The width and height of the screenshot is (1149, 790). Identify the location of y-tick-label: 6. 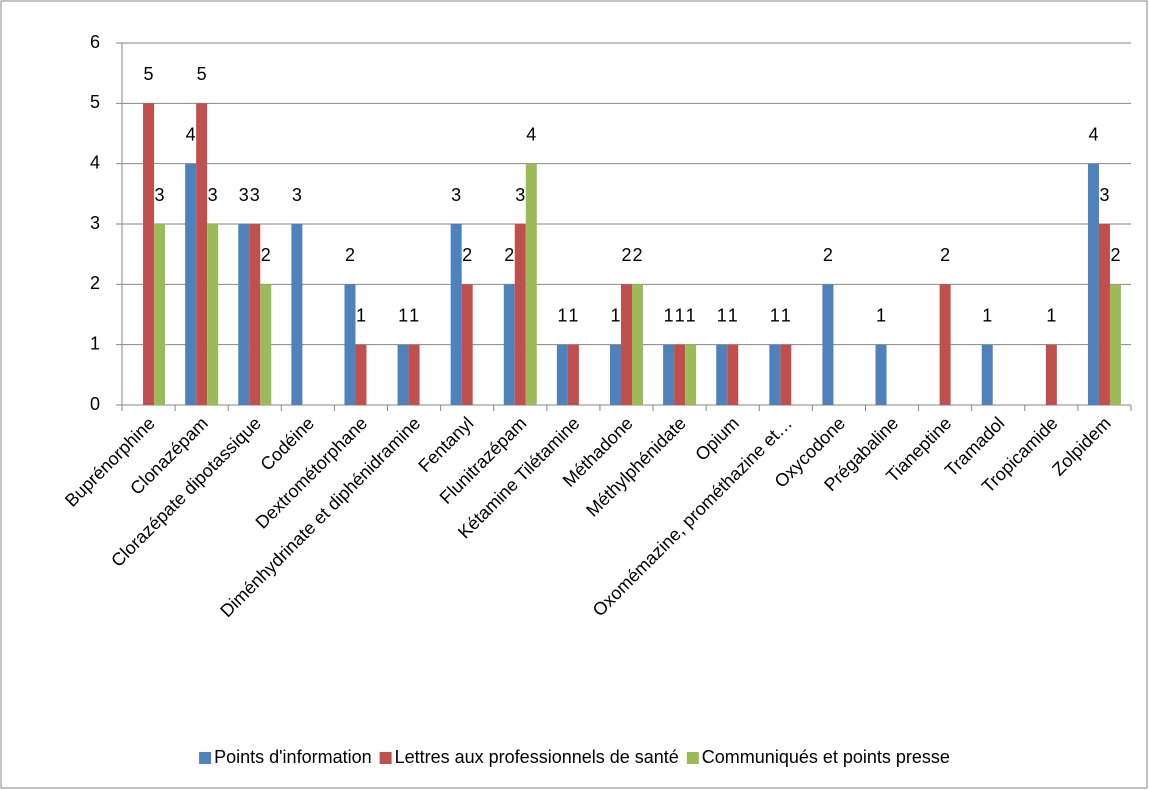
(95, 42).